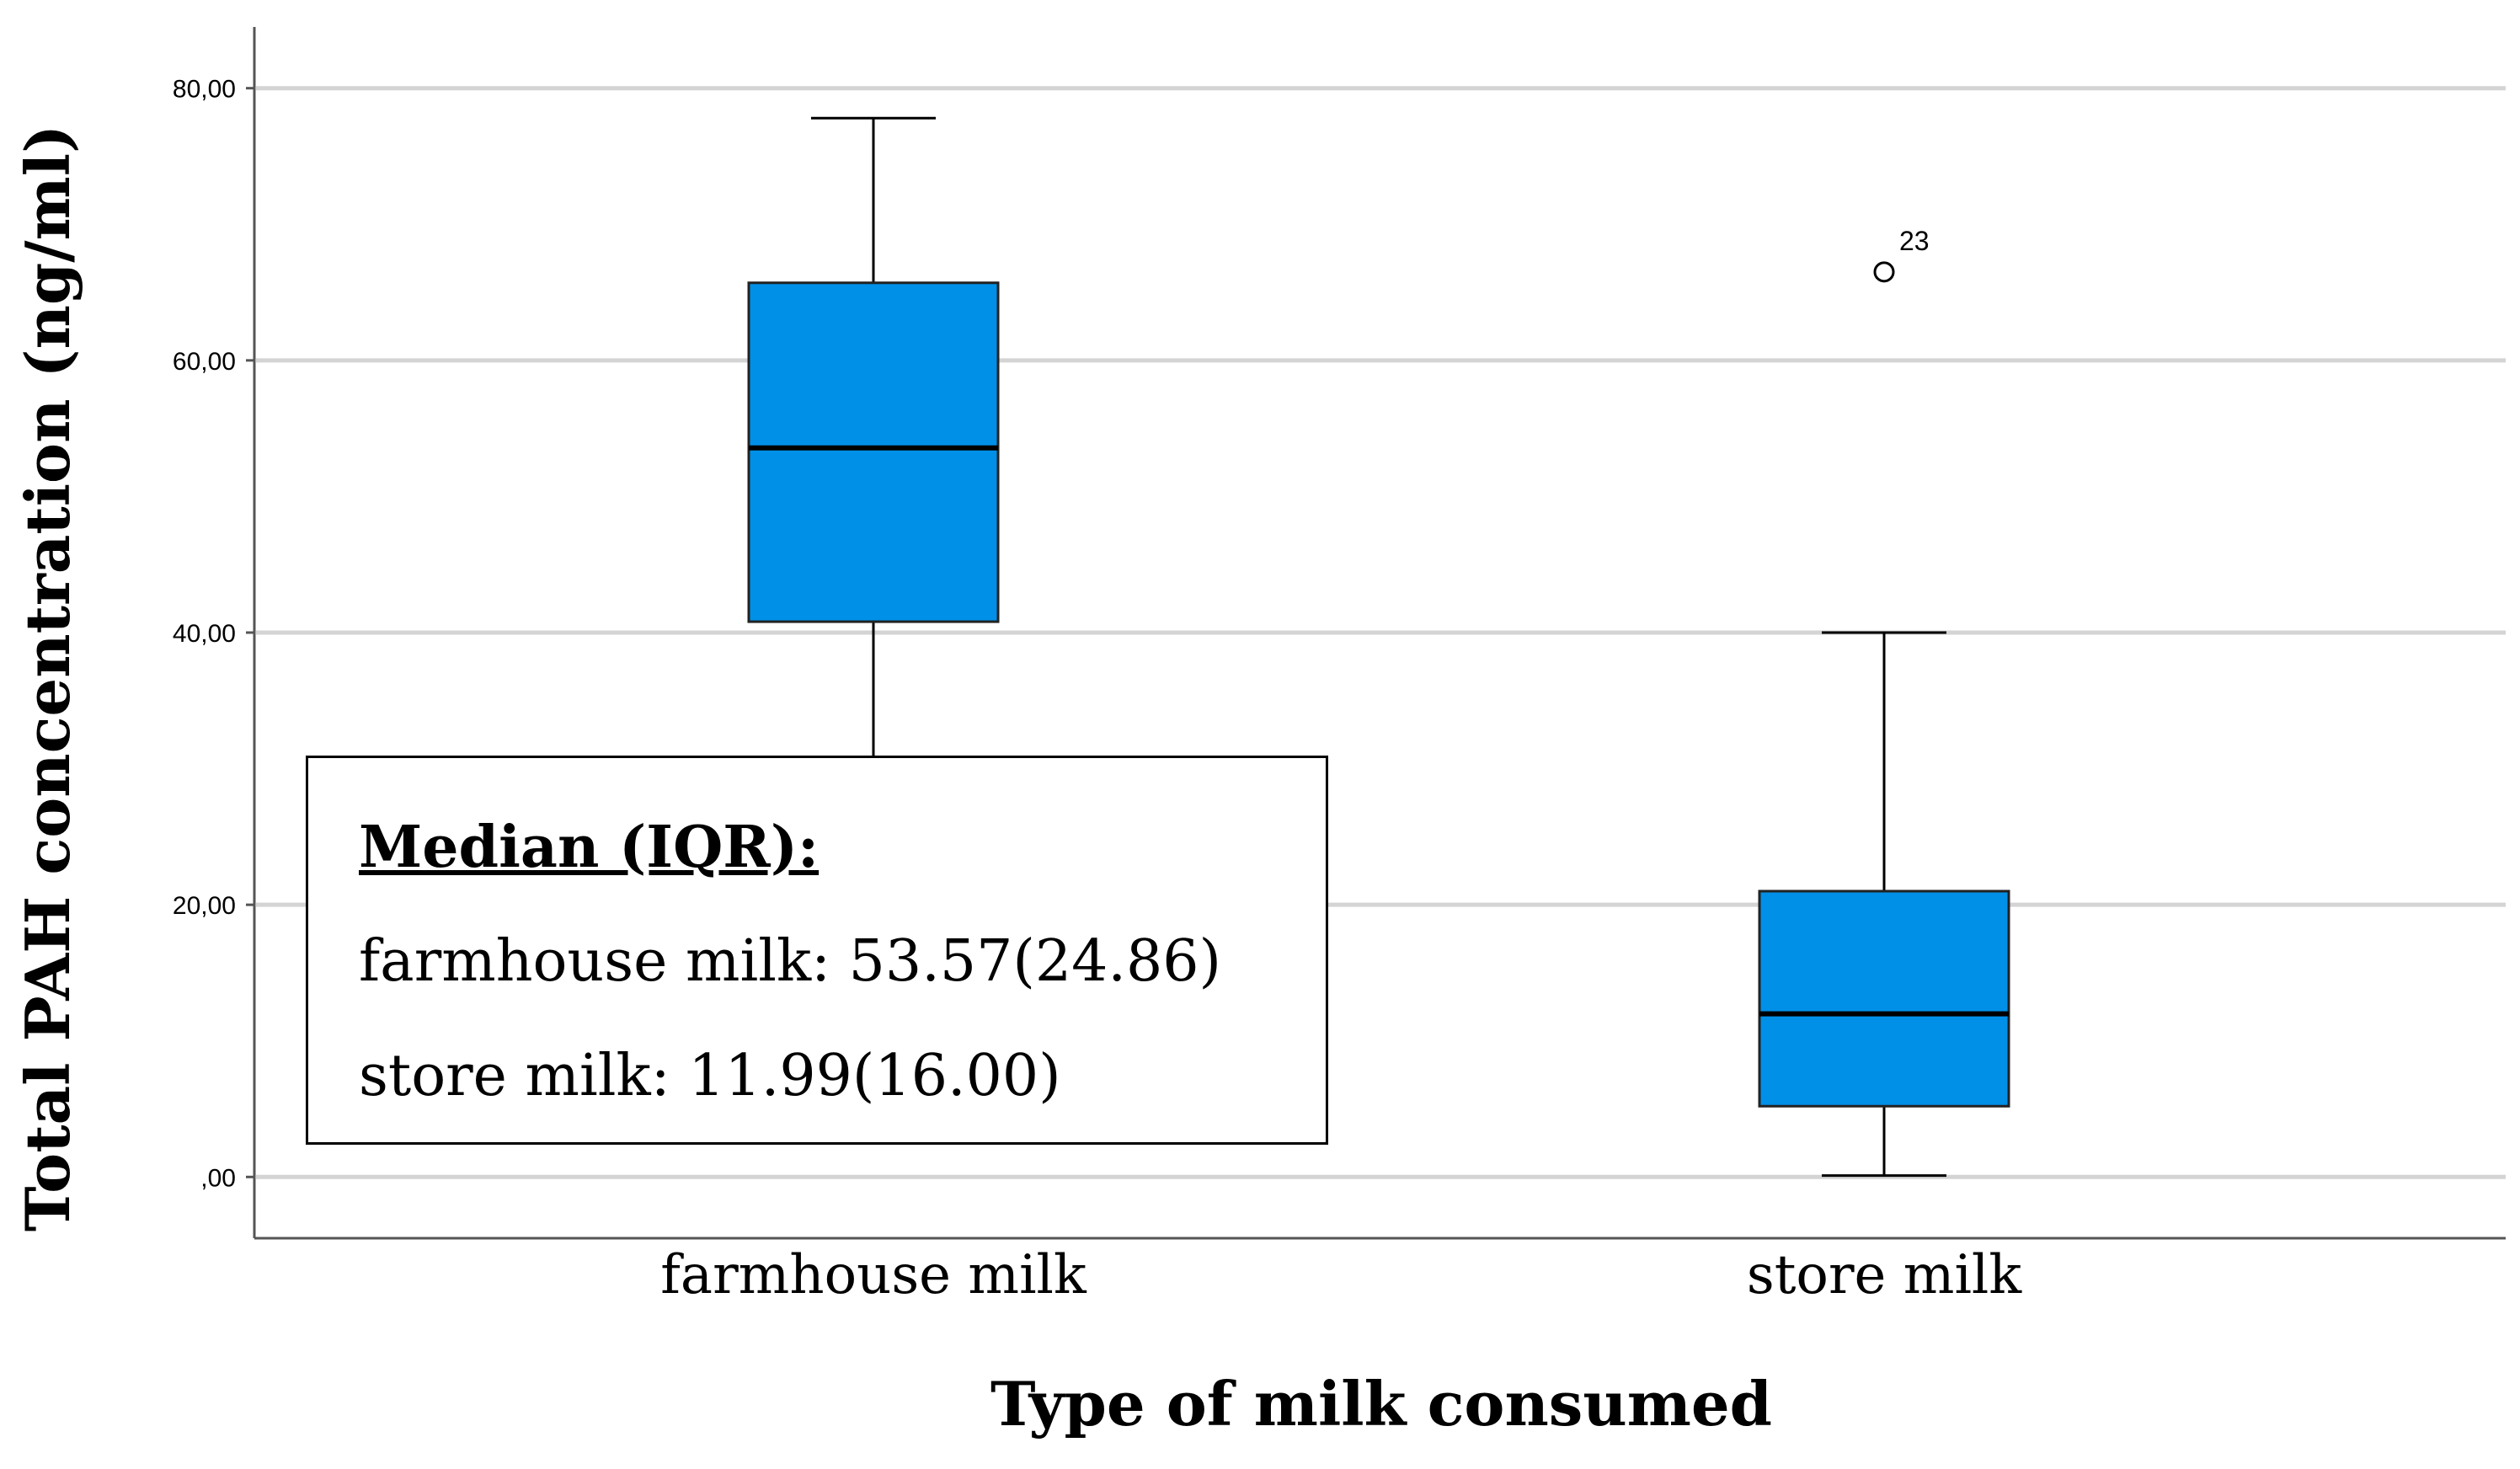 This screenshot has width=2520, height=1469. Describe the element at coordinates (1884, 998) in the screenshot. I see `store-milk-box` at that location.